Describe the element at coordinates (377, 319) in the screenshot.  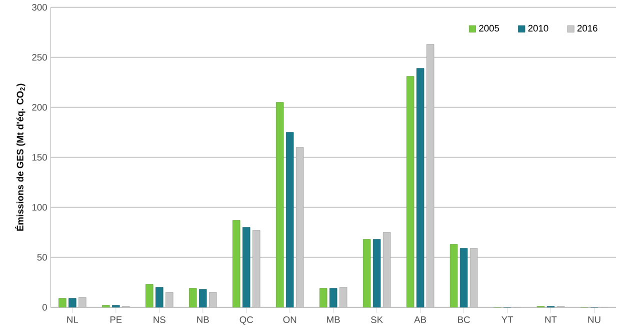
I see `x-tick-label: SK` at that location.